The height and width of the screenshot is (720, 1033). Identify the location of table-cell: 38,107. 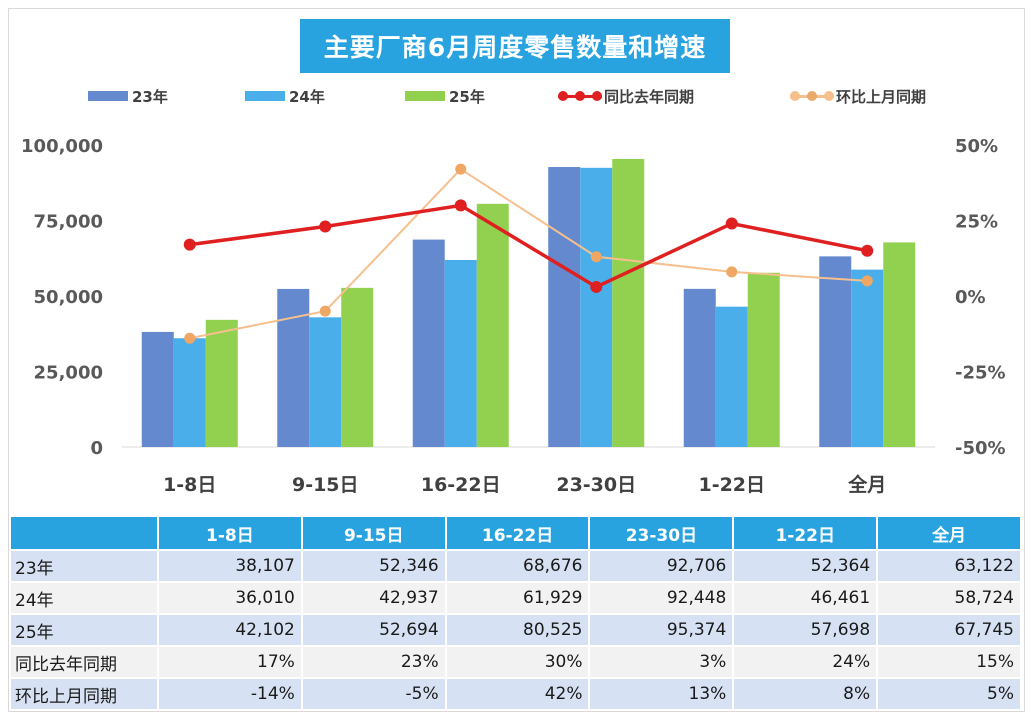
(230, 566).